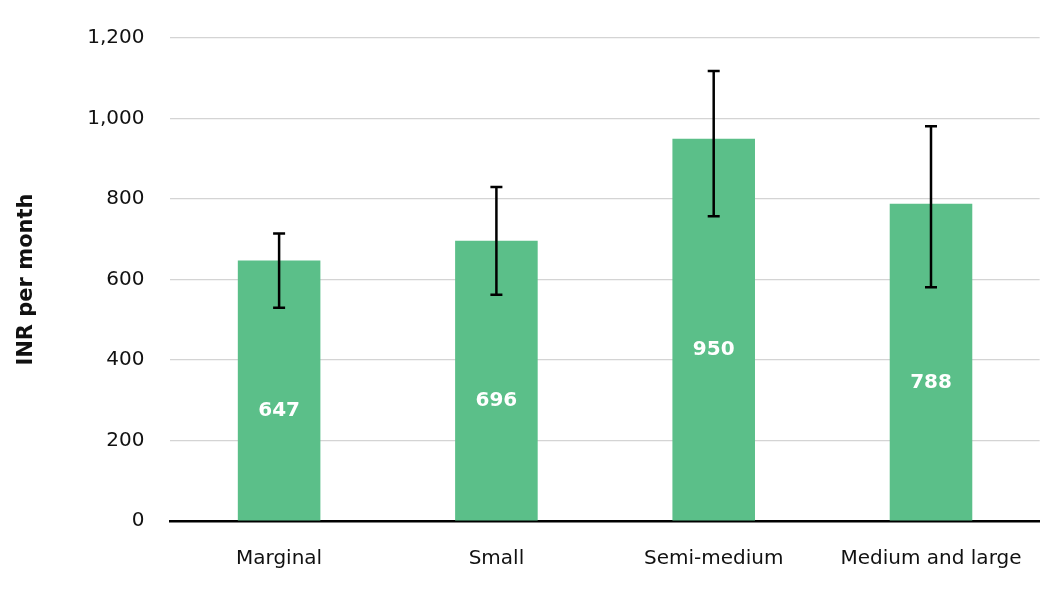 The height and width of the screenshot is (597, 1048). What do you see at coordinates (116, 116) in the screenshot?
I see `y-tick-label: 1,000` at bounding box center [116, 116].